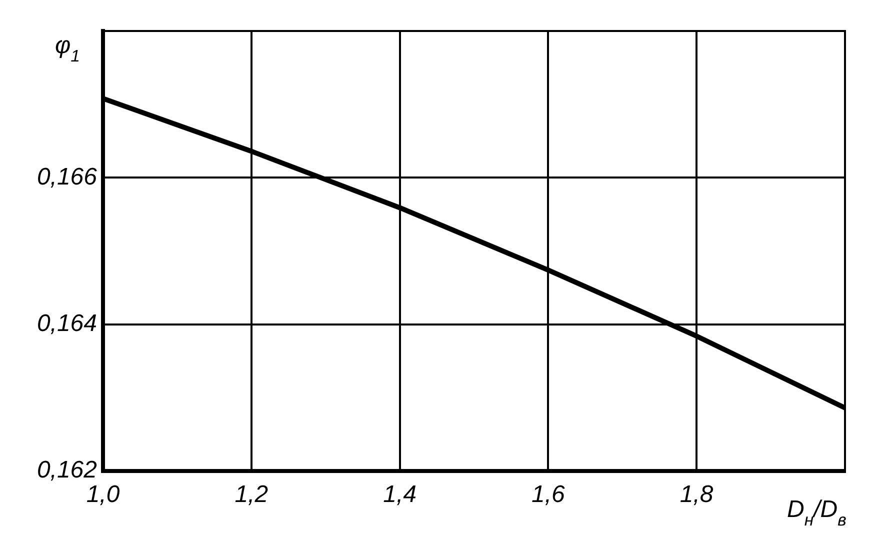 The height and width of the screenshot is (554, 891). I want to click on x-tick-label: 1,0, so click(103, 494).